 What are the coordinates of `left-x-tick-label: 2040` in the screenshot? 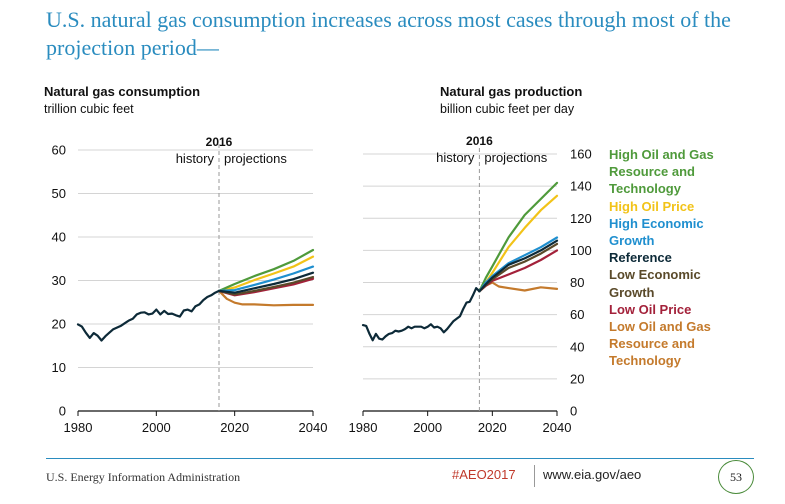 It's located at (313, 427).